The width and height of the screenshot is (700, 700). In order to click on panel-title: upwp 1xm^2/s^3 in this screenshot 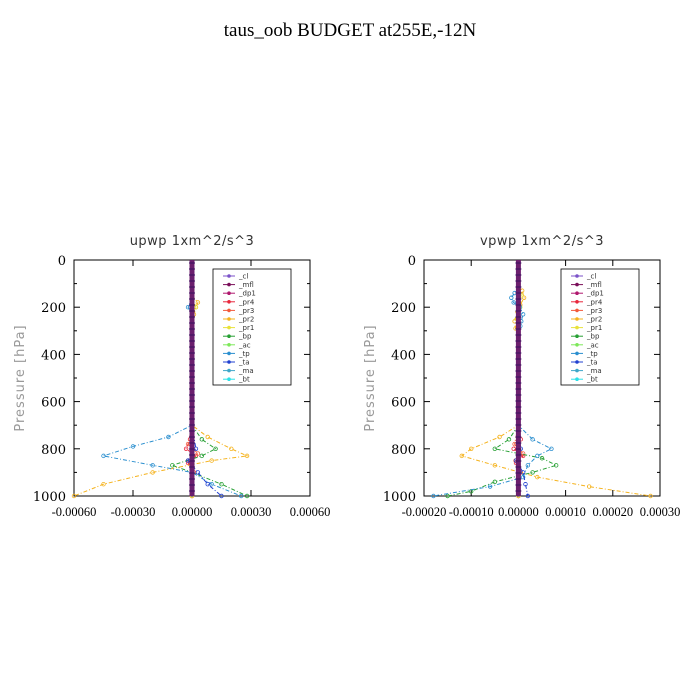, I will do `click(192, 241)`.